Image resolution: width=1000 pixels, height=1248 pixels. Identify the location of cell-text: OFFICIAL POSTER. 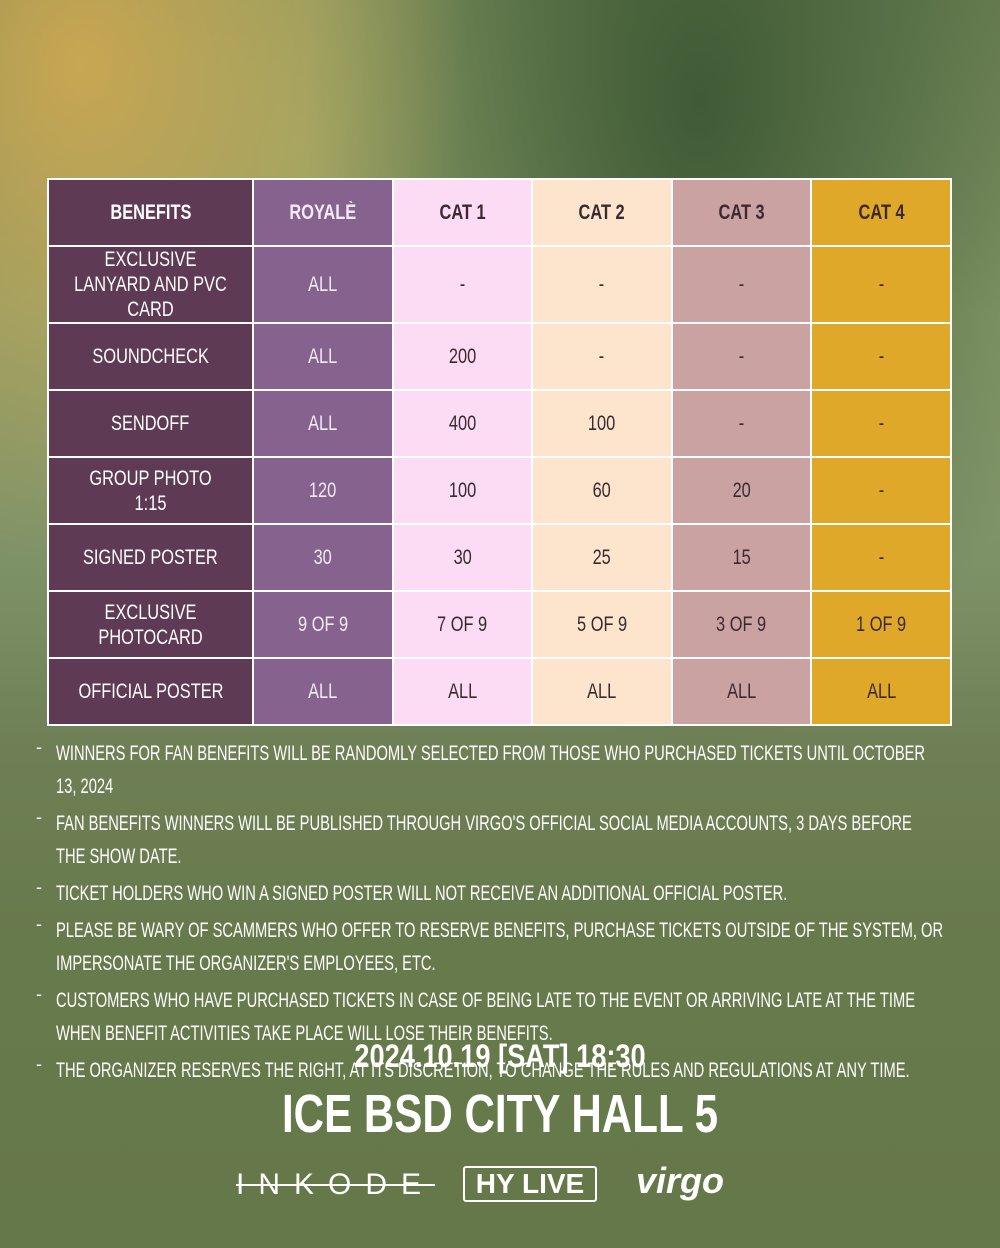
(150, 691).